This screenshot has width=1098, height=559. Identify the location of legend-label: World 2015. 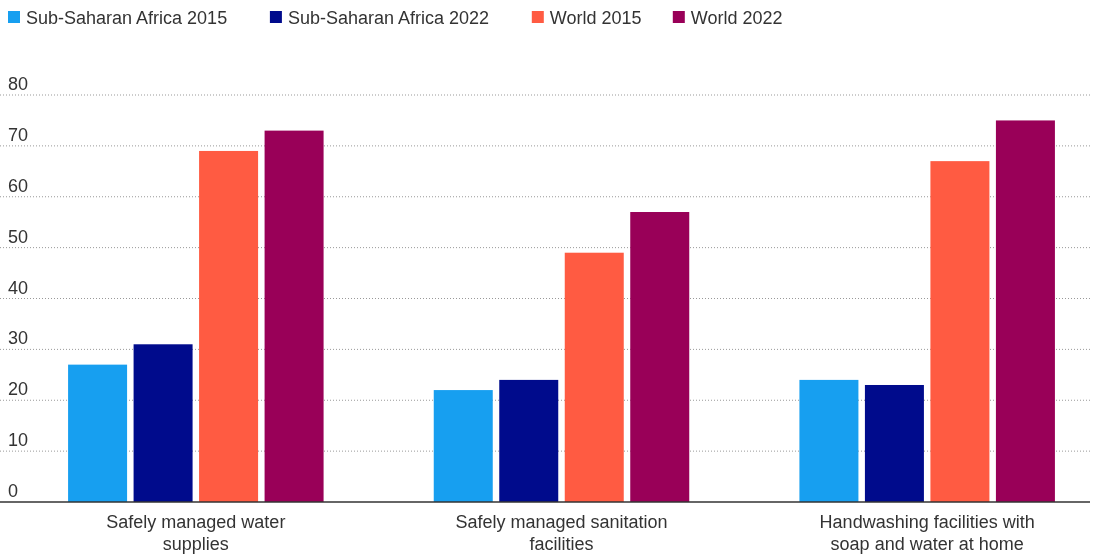
(595, 18).